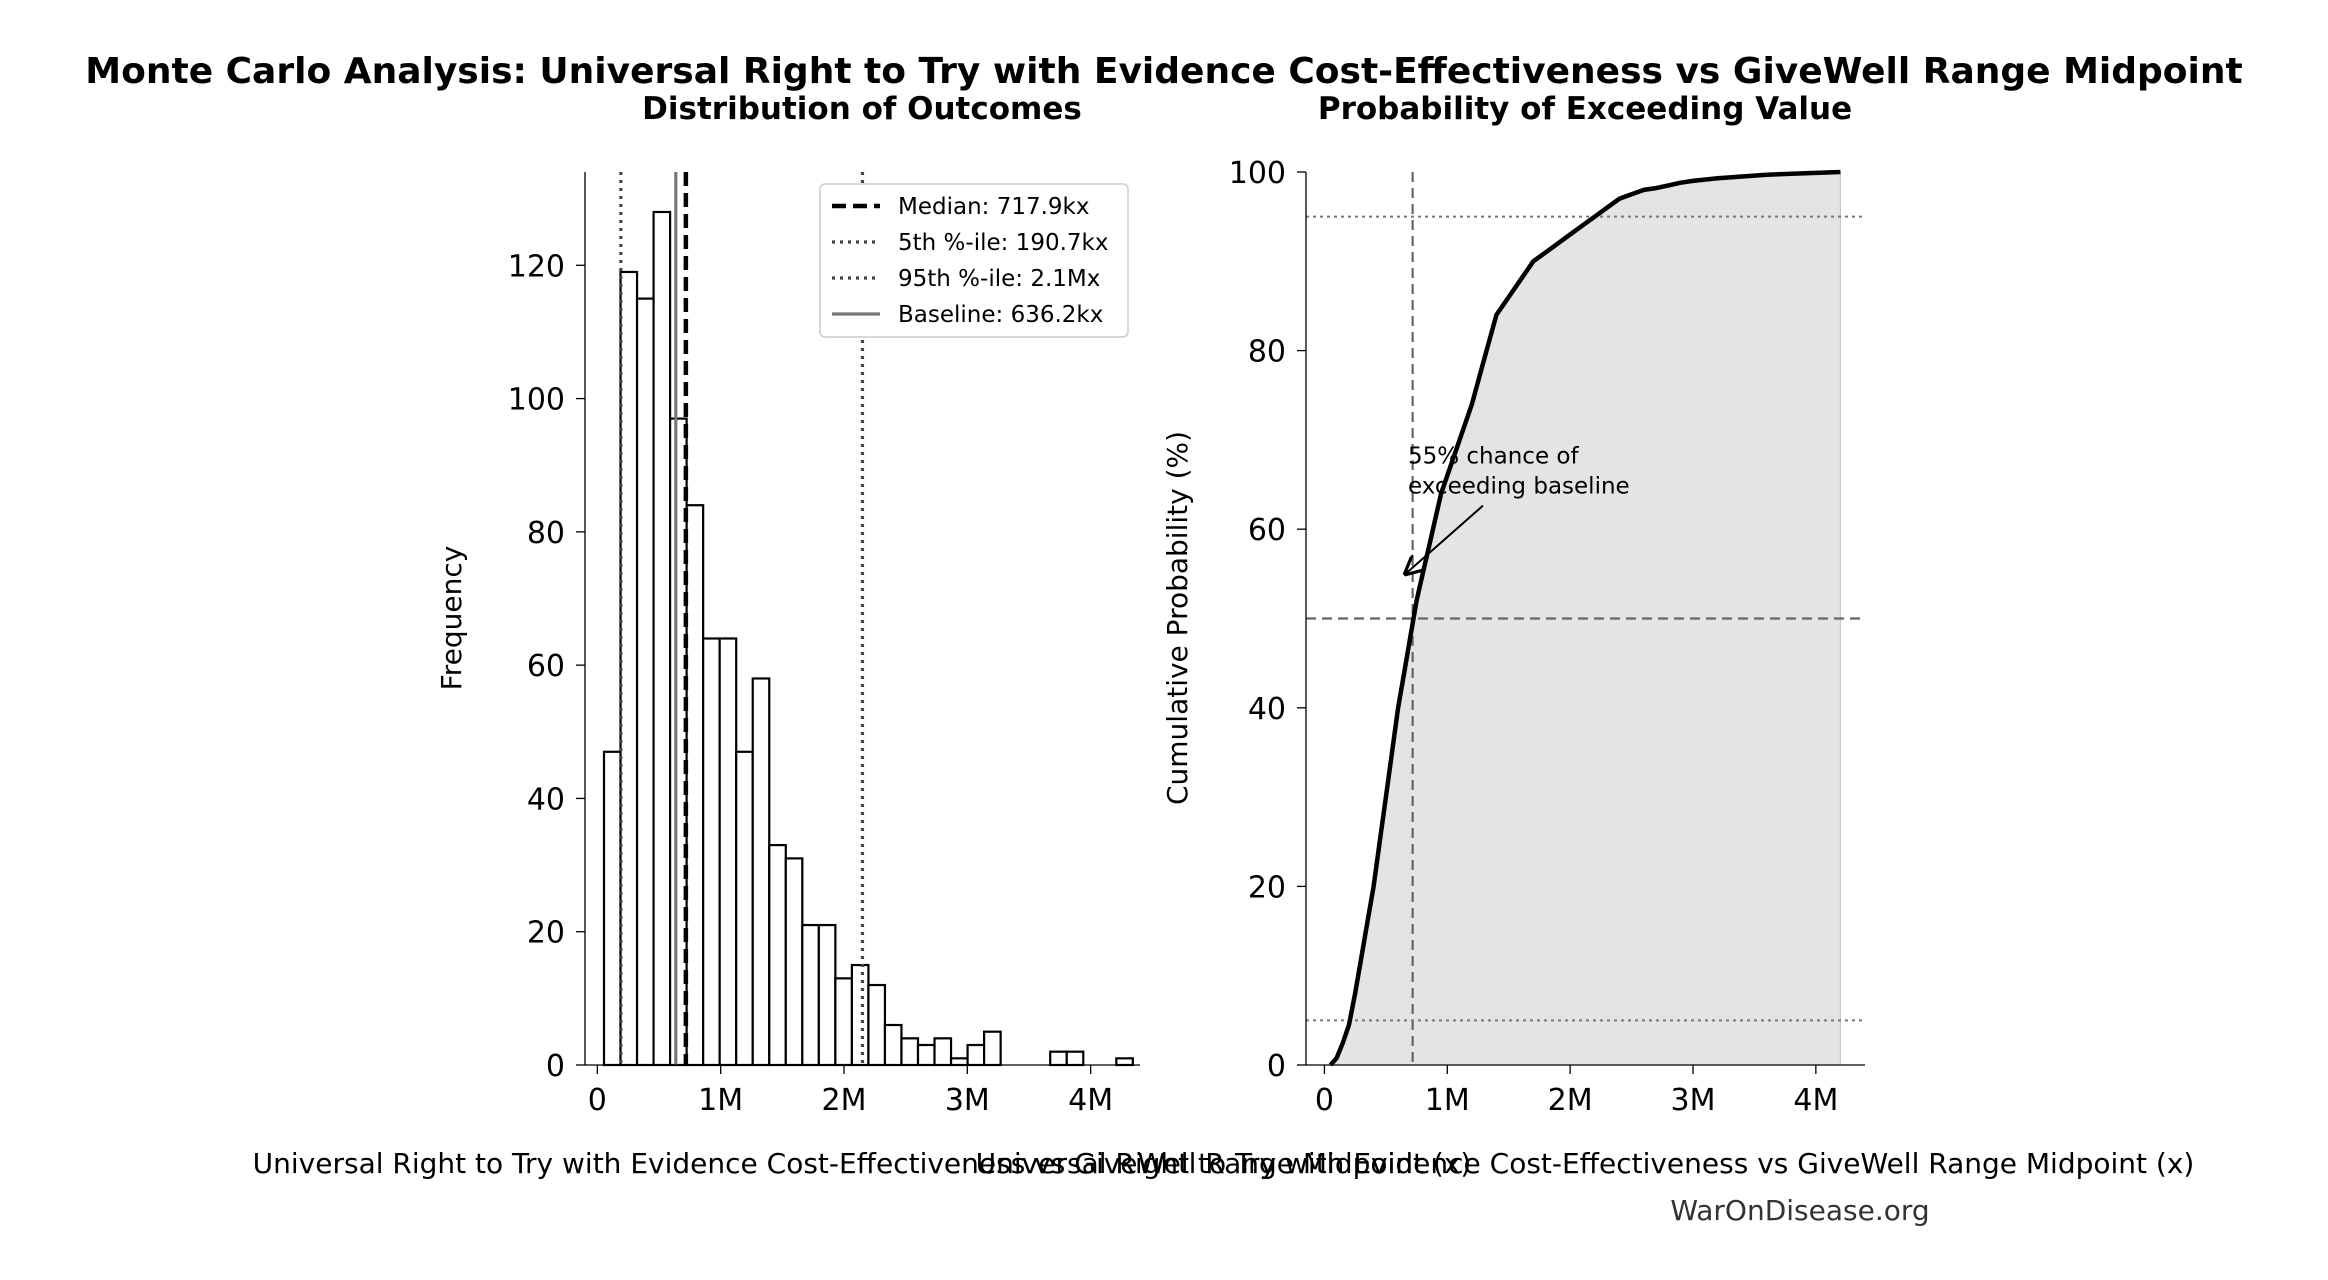 This screenshot has width=2328, height=1280. I want to click on watermark: WarOnDisease.org, so click(1799, 1210).